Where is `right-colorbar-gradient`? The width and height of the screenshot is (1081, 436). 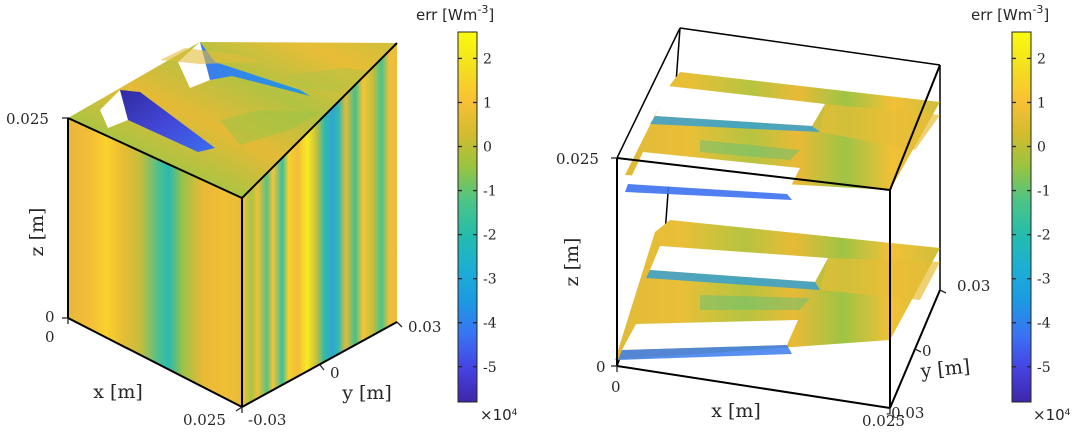 right-colorbar-gradient is located at coordinates (1021, 217).